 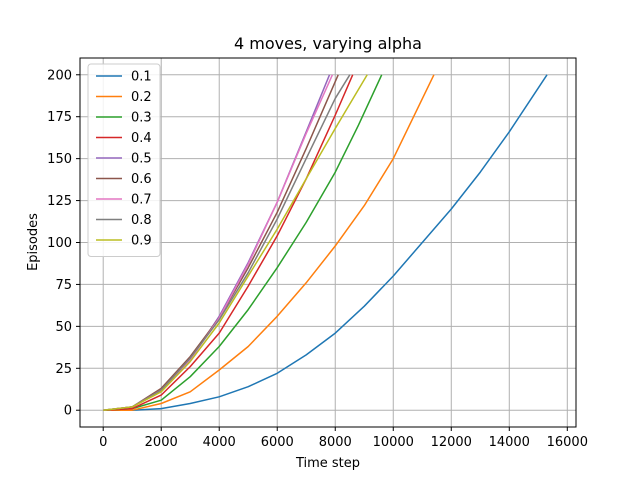 What do you see at coordinates (328, 43) in the screenshot?
I see `chart-title: 4 moves, varying alpha` at bounding box center [328, 43].